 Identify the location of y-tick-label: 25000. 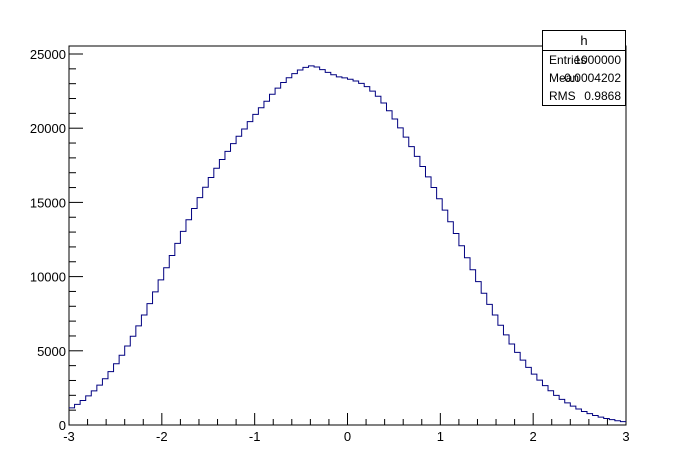
(48, 54).